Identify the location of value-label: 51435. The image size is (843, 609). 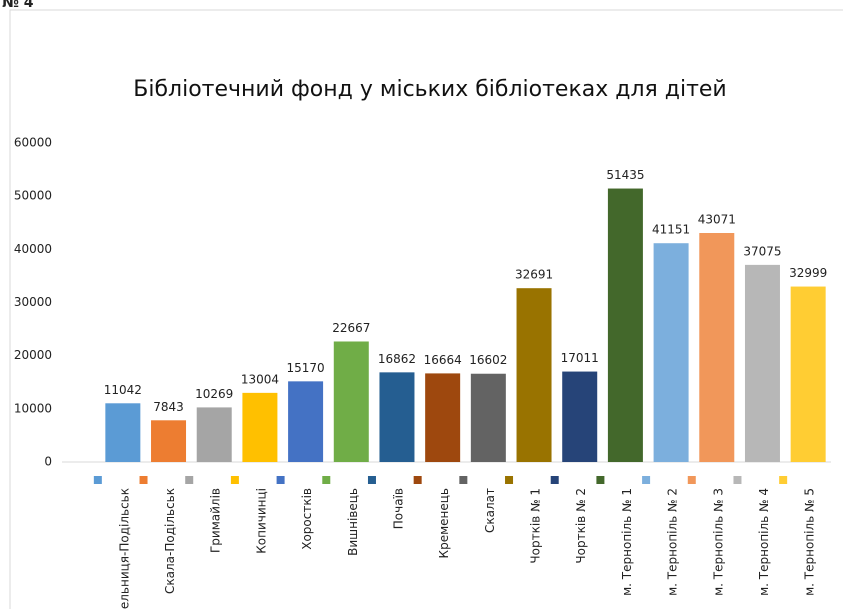
(625, 175).